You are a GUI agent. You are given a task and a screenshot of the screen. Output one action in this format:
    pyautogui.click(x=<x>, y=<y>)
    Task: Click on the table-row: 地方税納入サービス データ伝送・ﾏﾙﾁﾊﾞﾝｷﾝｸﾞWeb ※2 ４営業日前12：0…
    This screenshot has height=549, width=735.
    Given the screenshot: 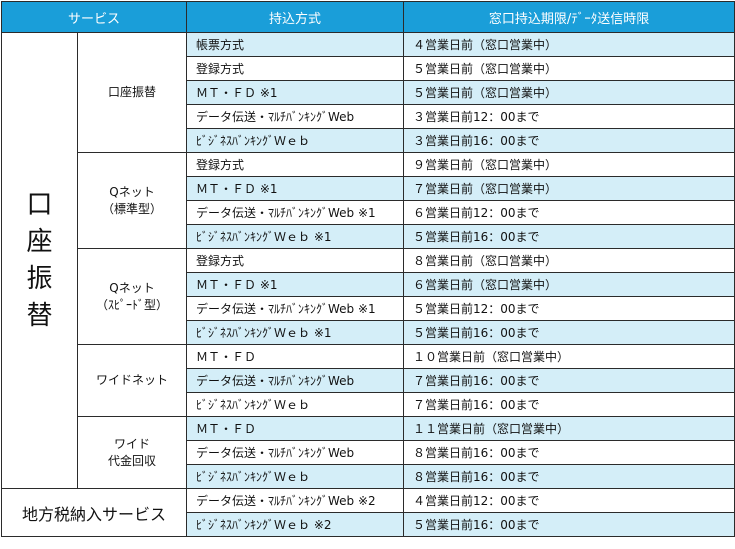 What is the action you would take?
    pyautogui.click(x=367, y=512)
    